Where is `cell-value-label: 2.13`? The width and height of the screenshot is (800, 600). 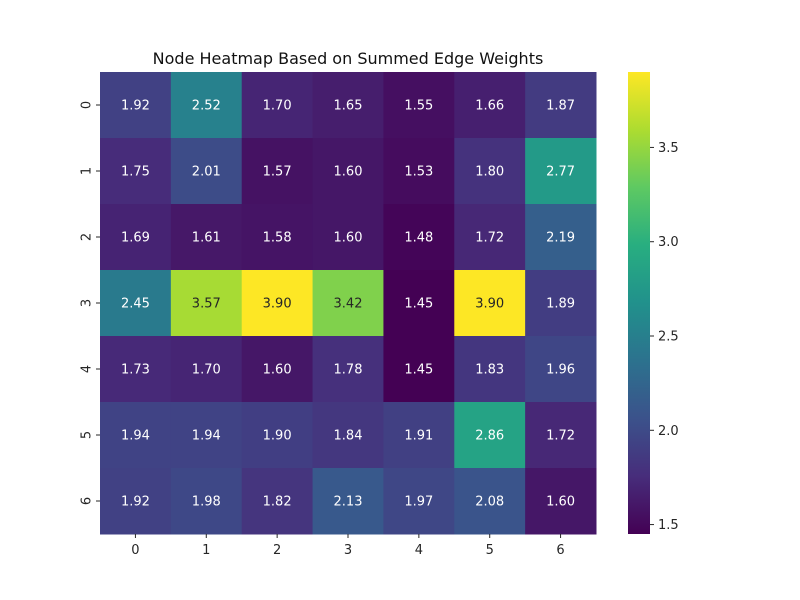 cell-value-label: 2.13 is located at coordinates (348, 502).